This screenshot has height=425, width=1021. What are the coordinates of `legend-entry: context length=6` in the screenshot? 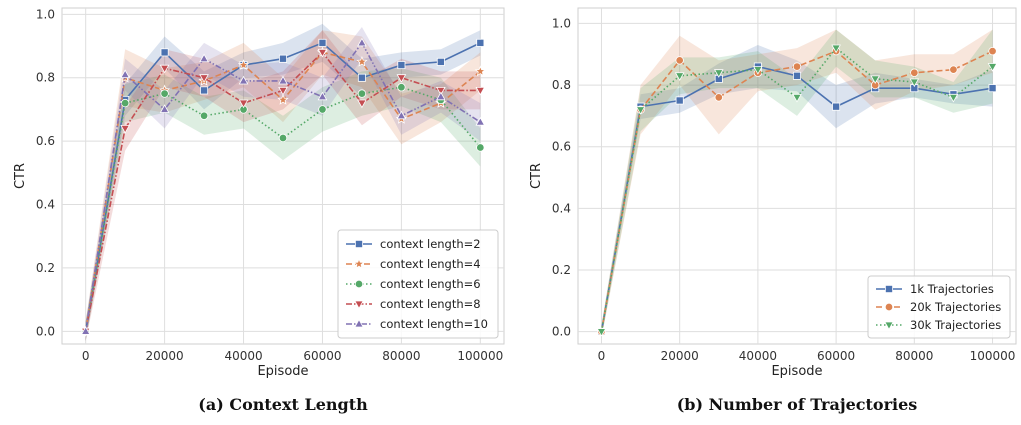 It's located at (430, 284).